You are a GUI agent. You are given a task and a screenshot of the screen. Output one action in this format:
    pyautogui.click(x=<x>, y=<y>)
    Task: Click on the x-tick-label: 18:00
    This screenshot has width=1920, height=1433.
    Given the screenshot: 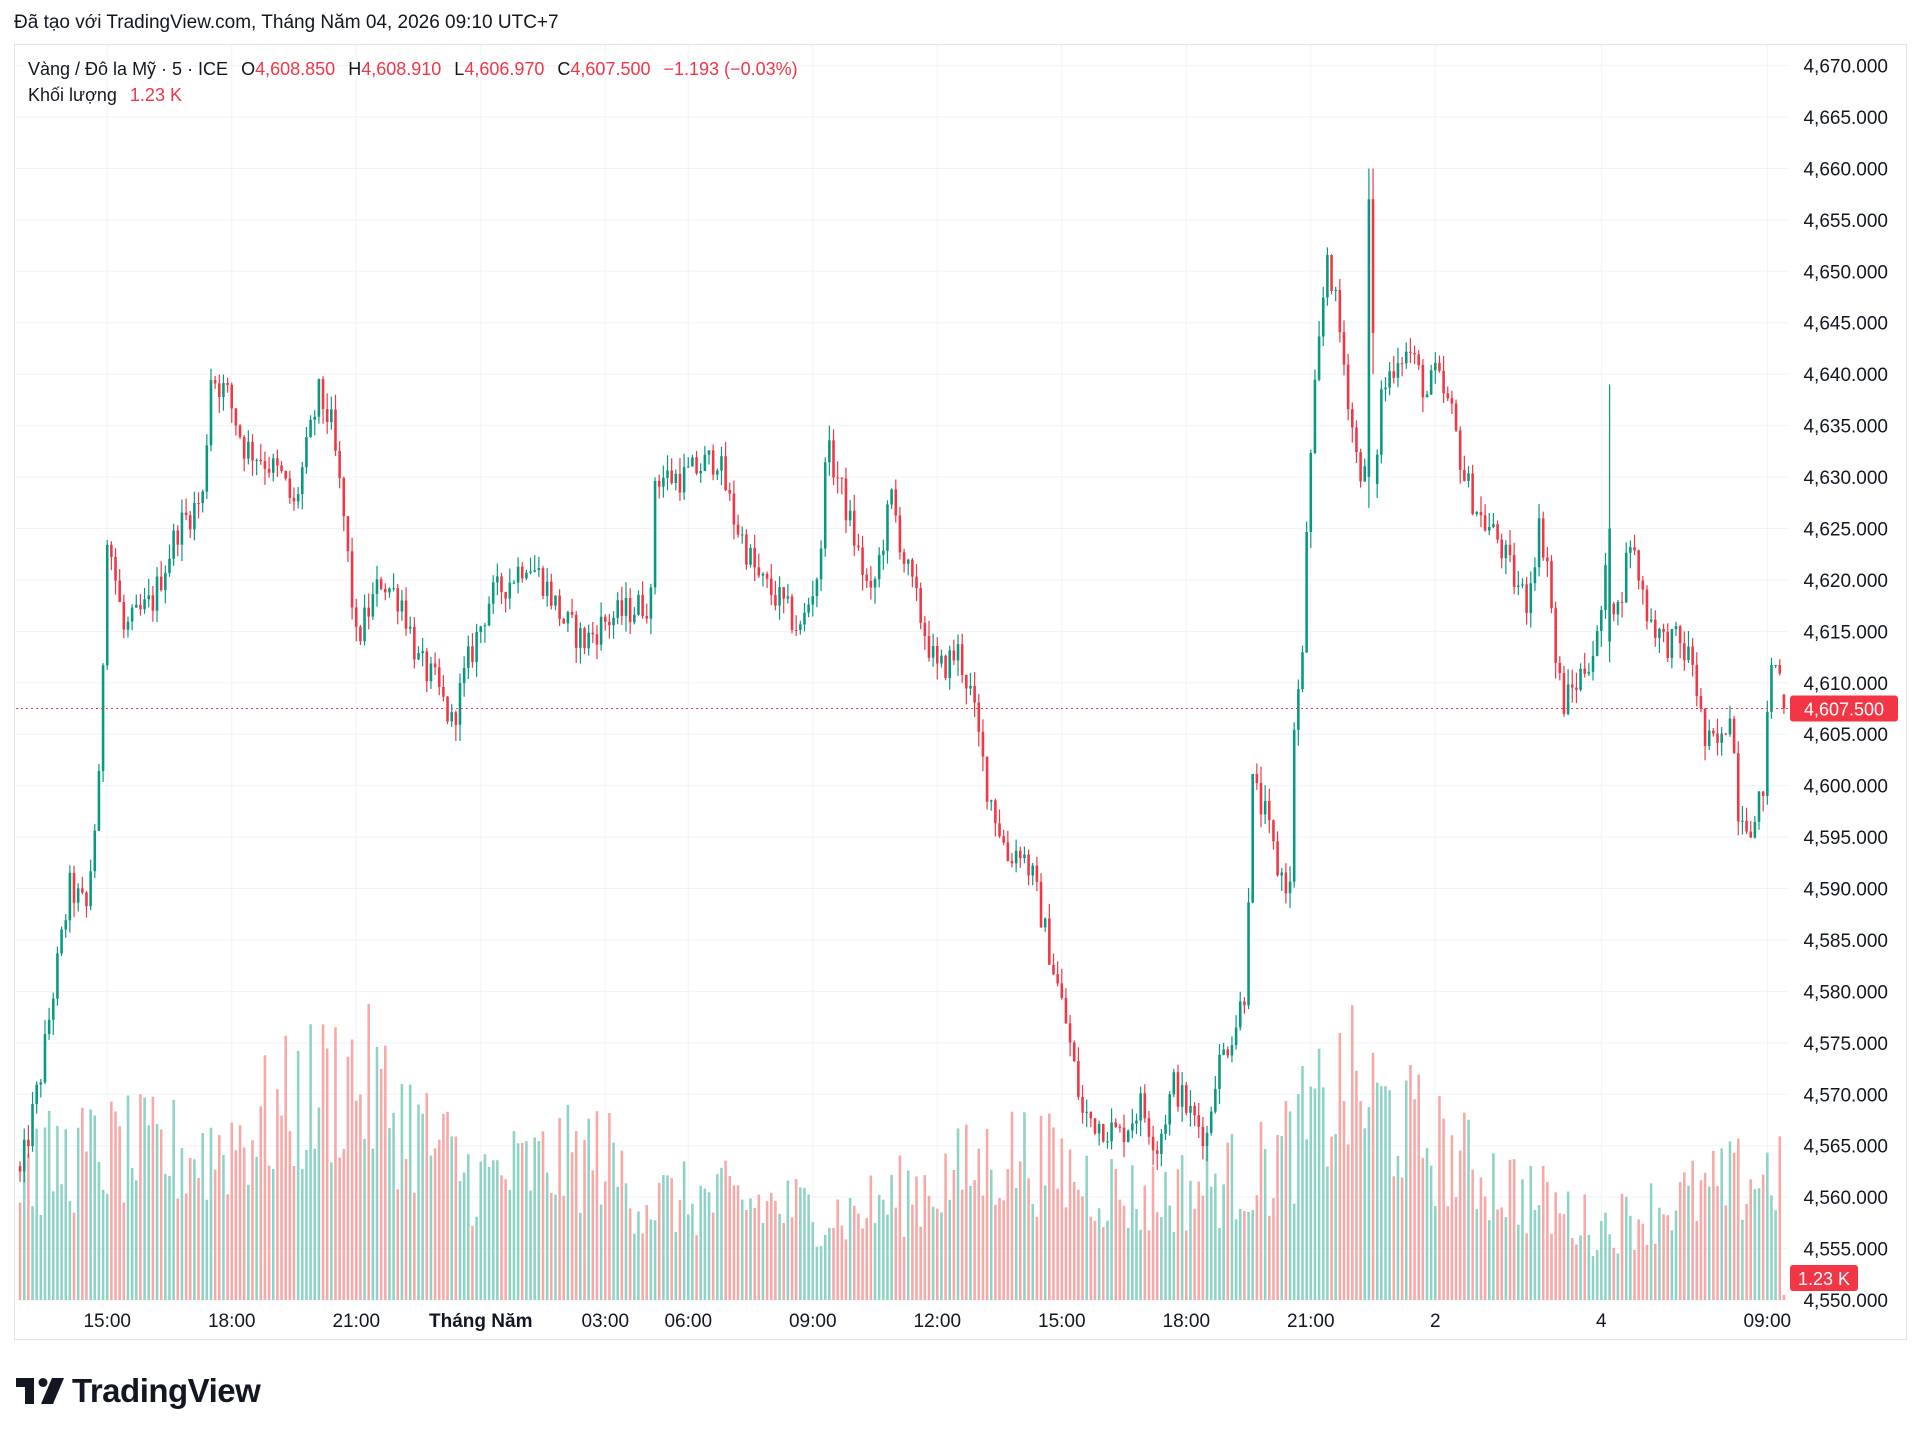 What is the action you would take?
    pyautogui.click(x=1187, y=1321)
    